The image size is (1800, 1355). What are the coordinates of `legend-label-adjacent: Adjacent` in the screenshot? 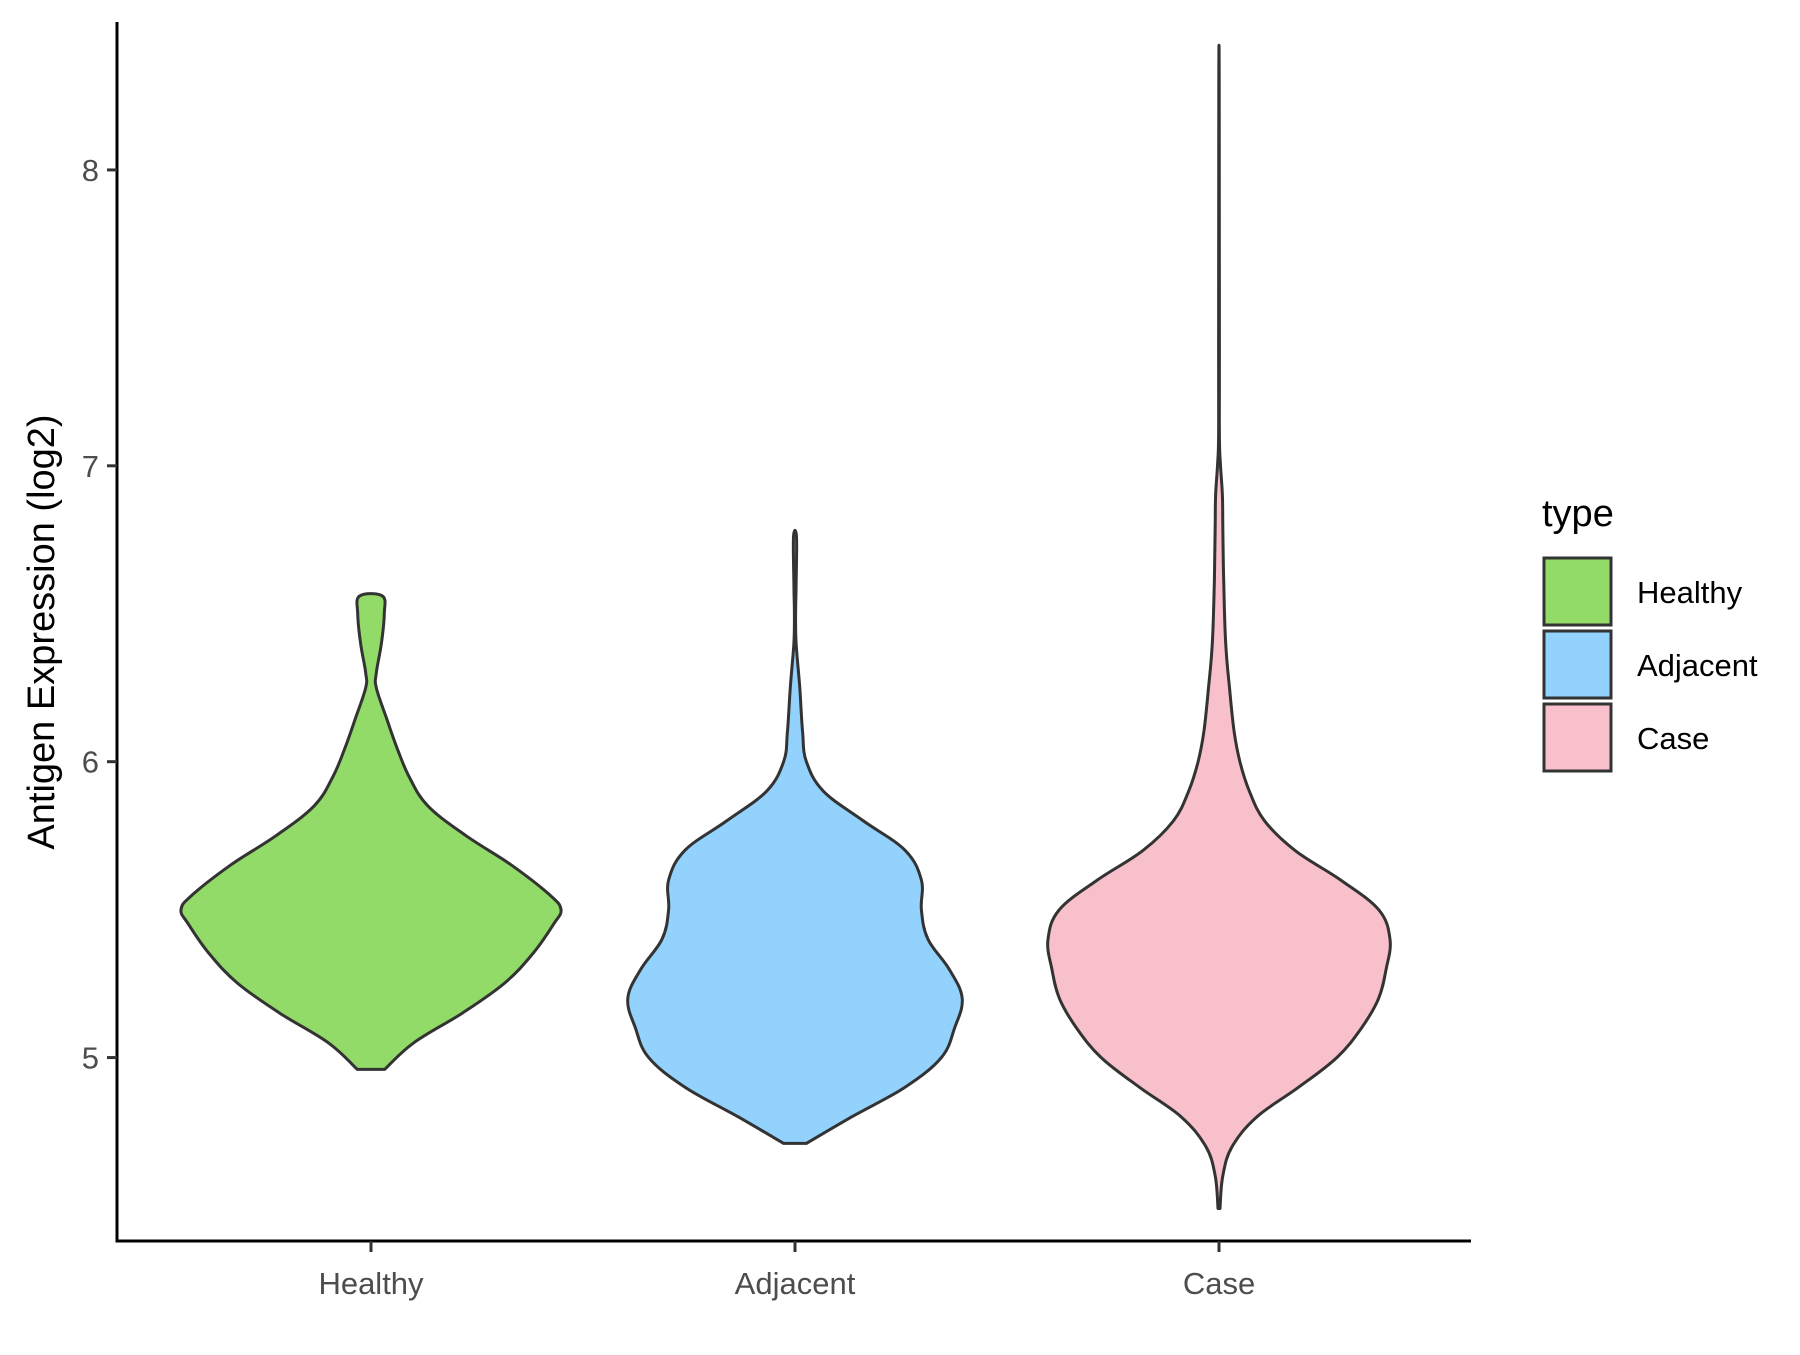 It's located at (1697, 665).